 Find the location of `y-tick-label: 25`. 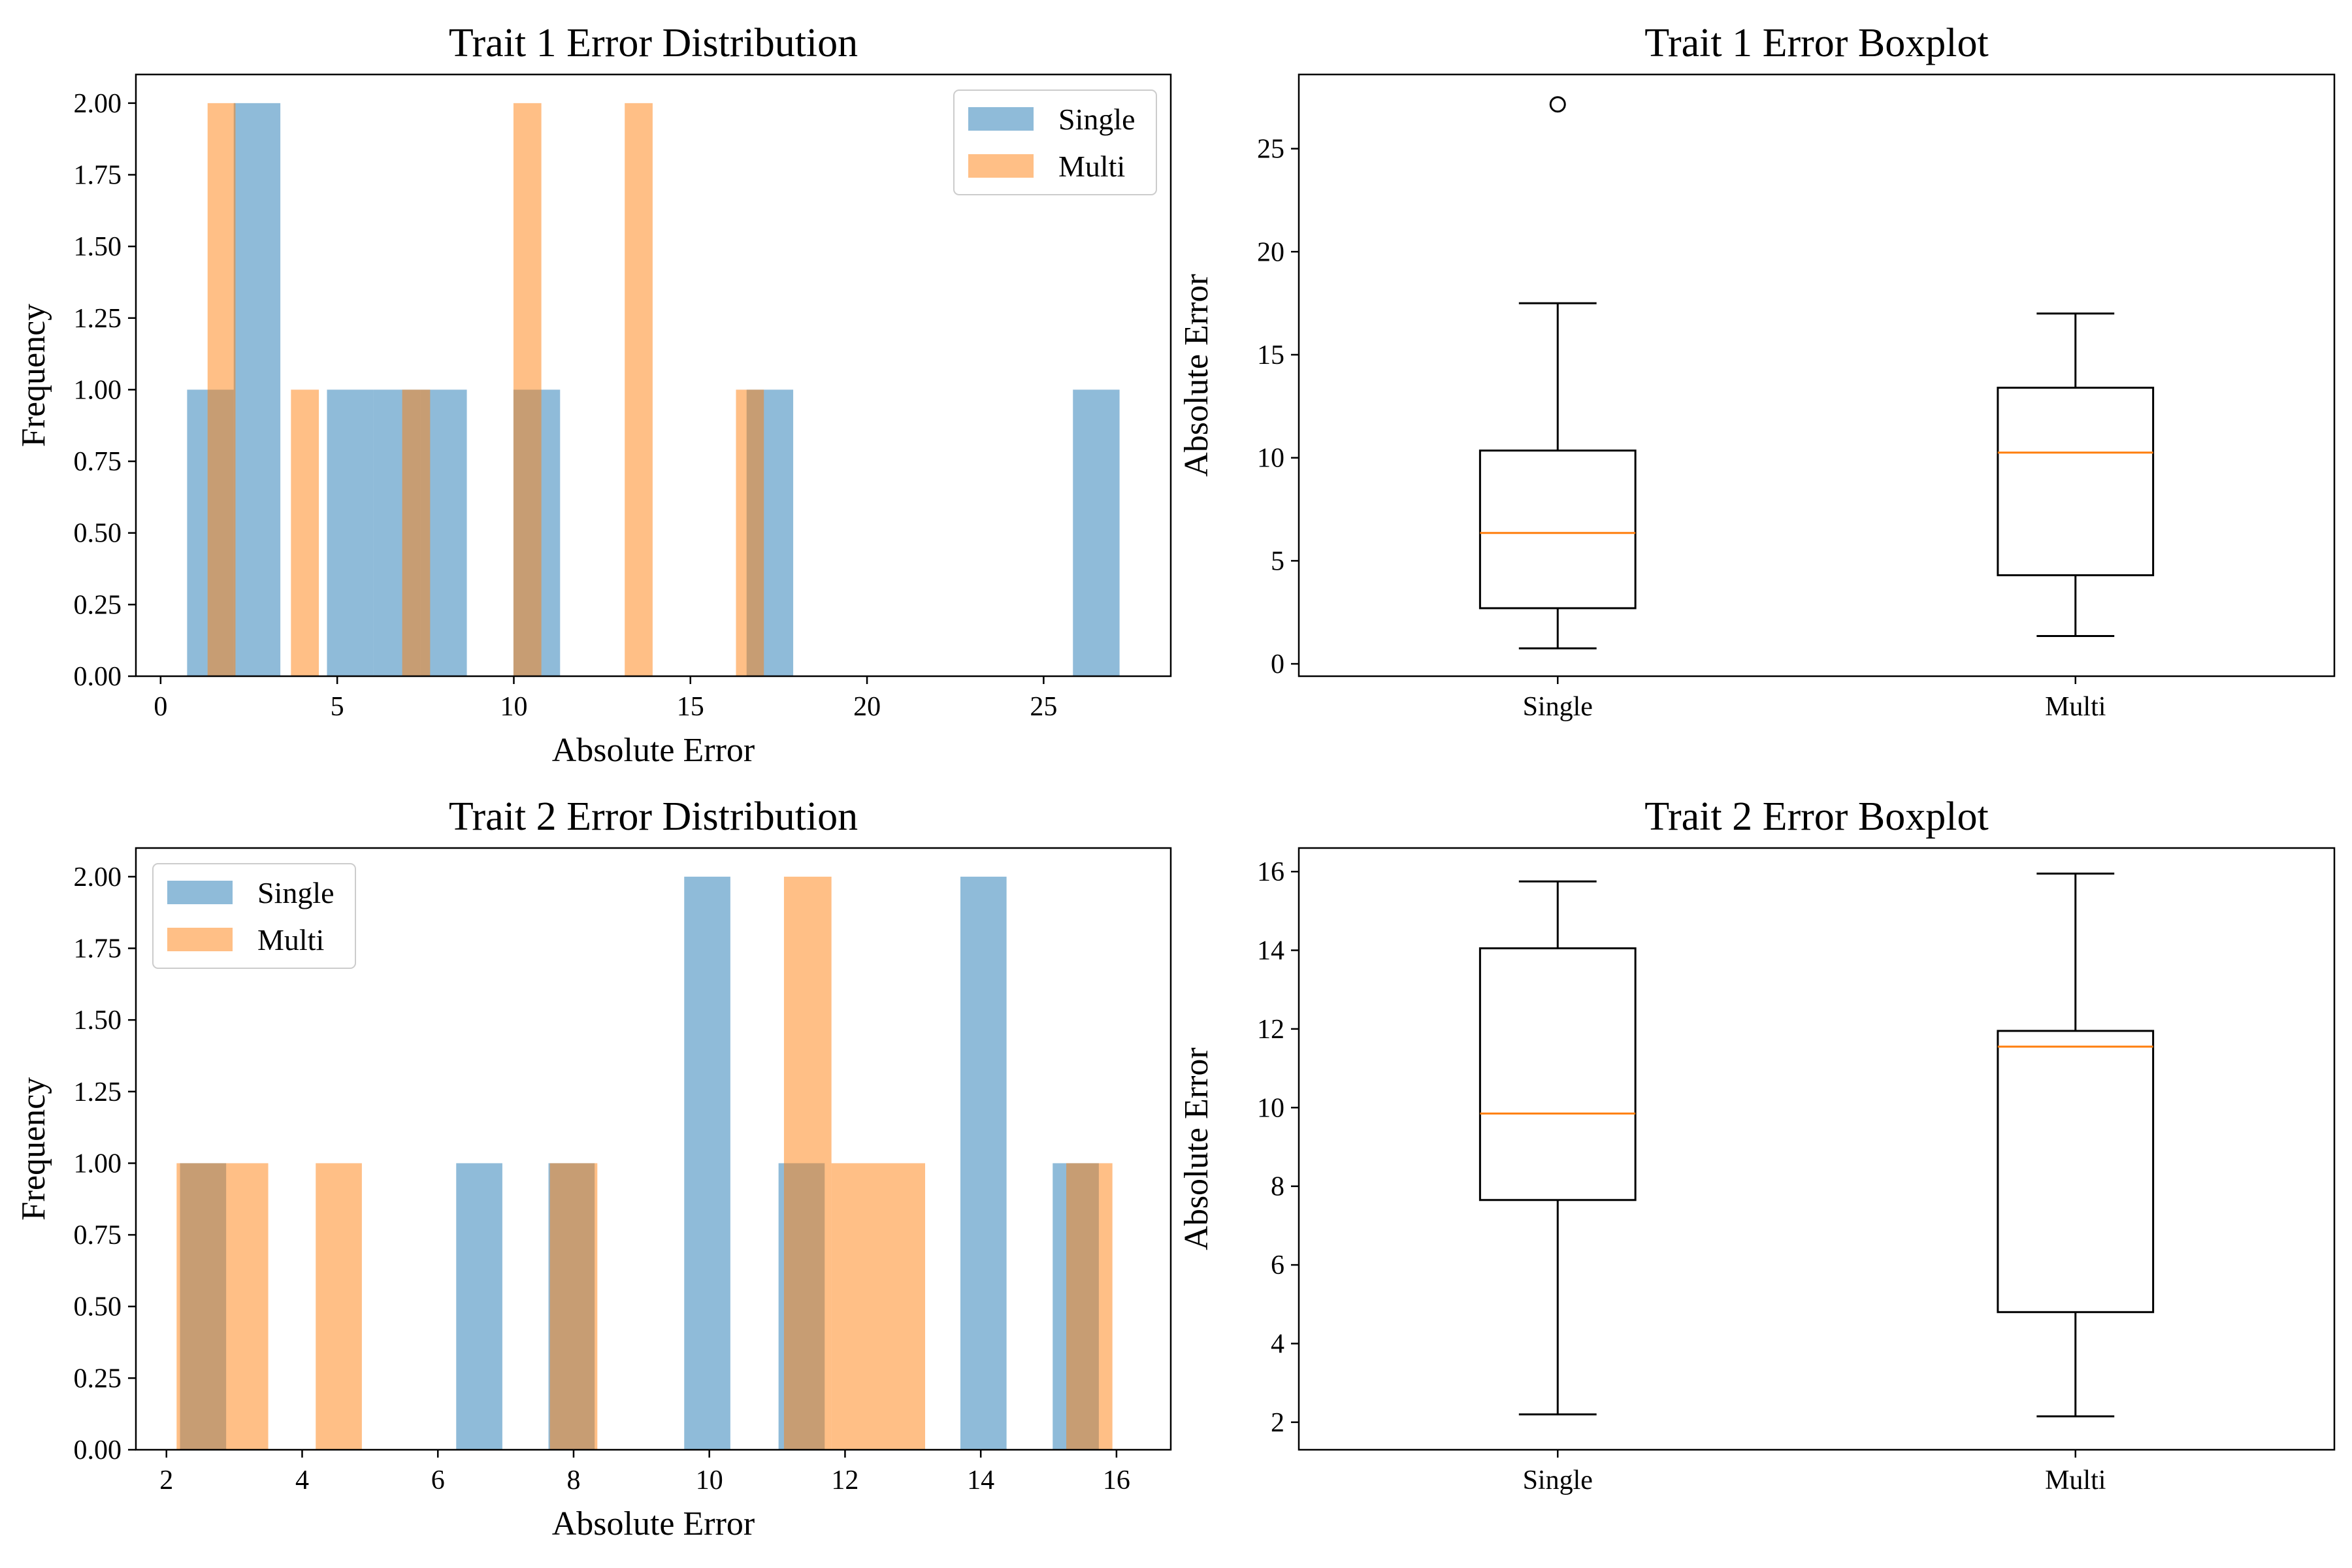

y-tick-label: 25 is located at coordinates (1270, 150).